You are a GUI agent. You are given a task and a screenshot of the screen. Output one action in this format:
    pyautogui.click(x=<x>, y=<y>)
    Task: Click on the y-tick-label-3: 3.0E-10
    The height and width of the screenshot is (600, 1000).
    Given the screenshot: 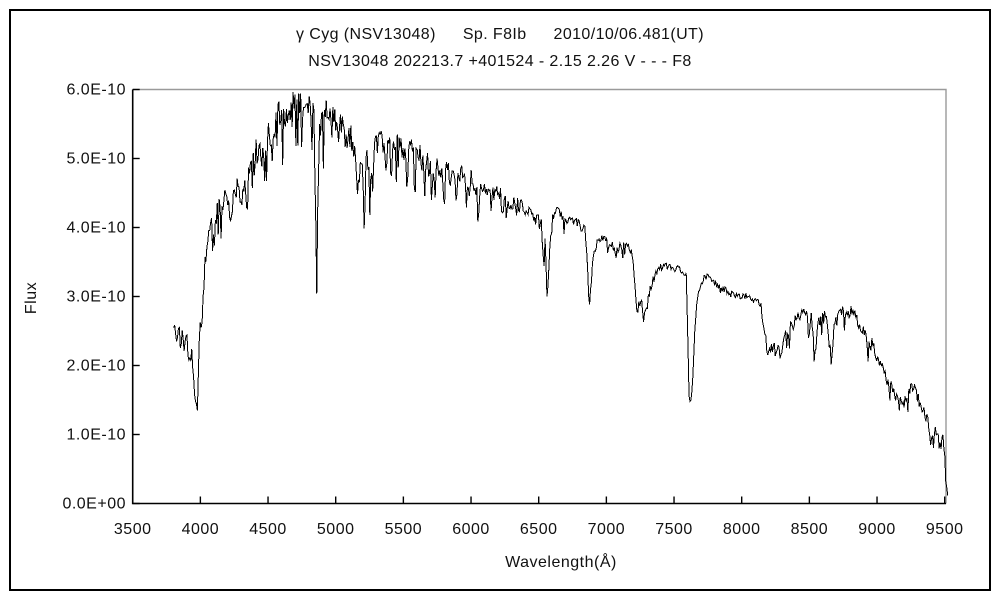 What is the action you would take?
    pyautogui.click(x=96, y=297)
    